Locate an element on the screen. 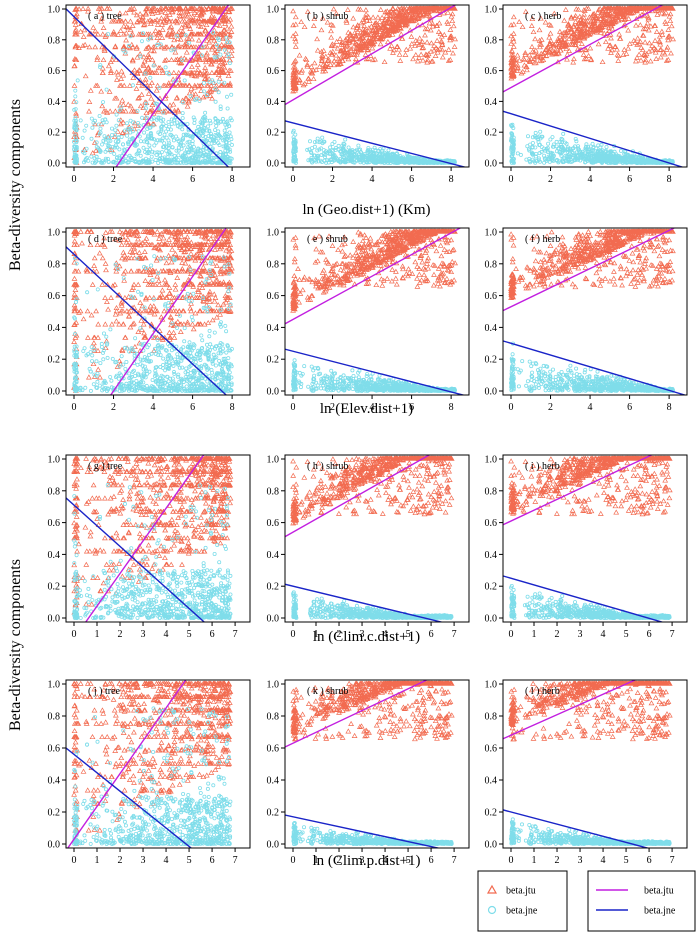 This screenshot has width=700, height=938. panel-label: ( d ) tree is located at coordinates (105, 239).